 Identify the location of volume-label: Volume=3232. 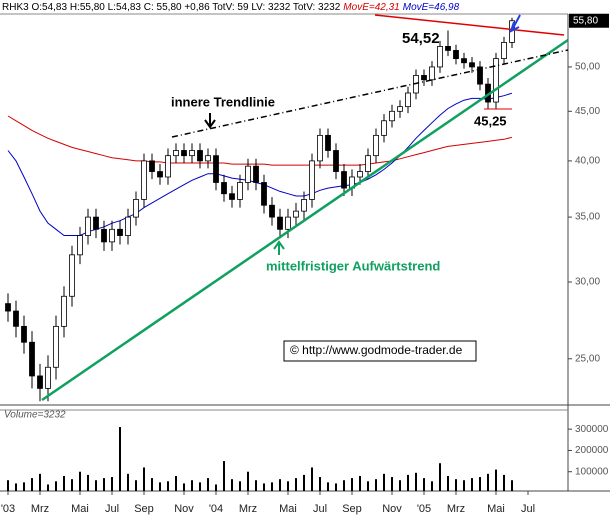
(35, 415).